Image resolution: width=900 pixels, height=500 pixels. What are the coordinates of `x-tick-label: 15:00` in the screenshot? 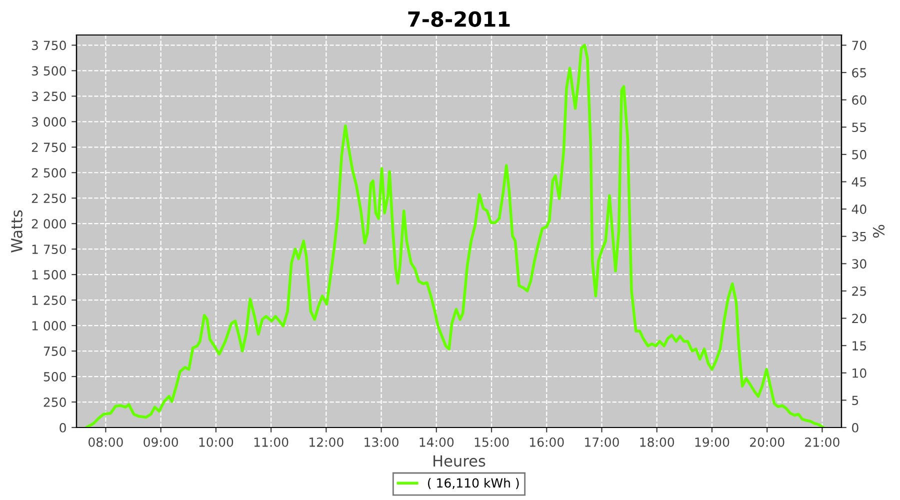 It's located at (491, 442).